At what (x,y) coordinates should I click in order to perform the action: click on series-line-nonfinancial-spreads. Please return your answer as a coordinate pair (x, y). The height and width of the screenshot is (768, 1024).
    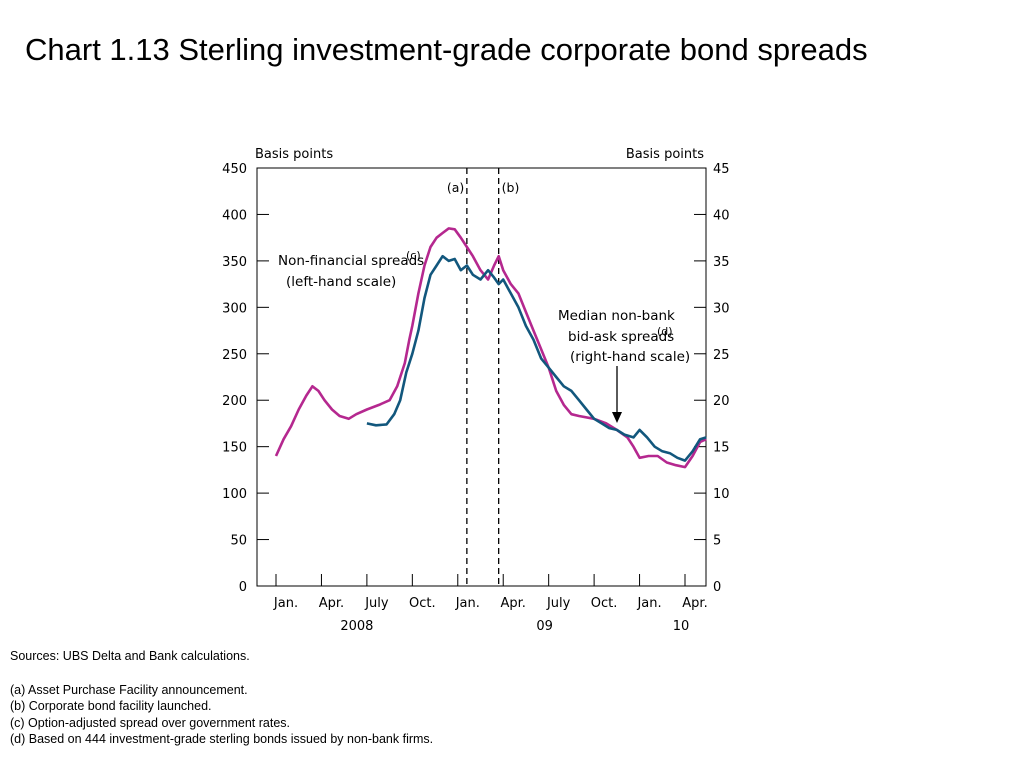
    Looking at the image, I should click on (490, 348).